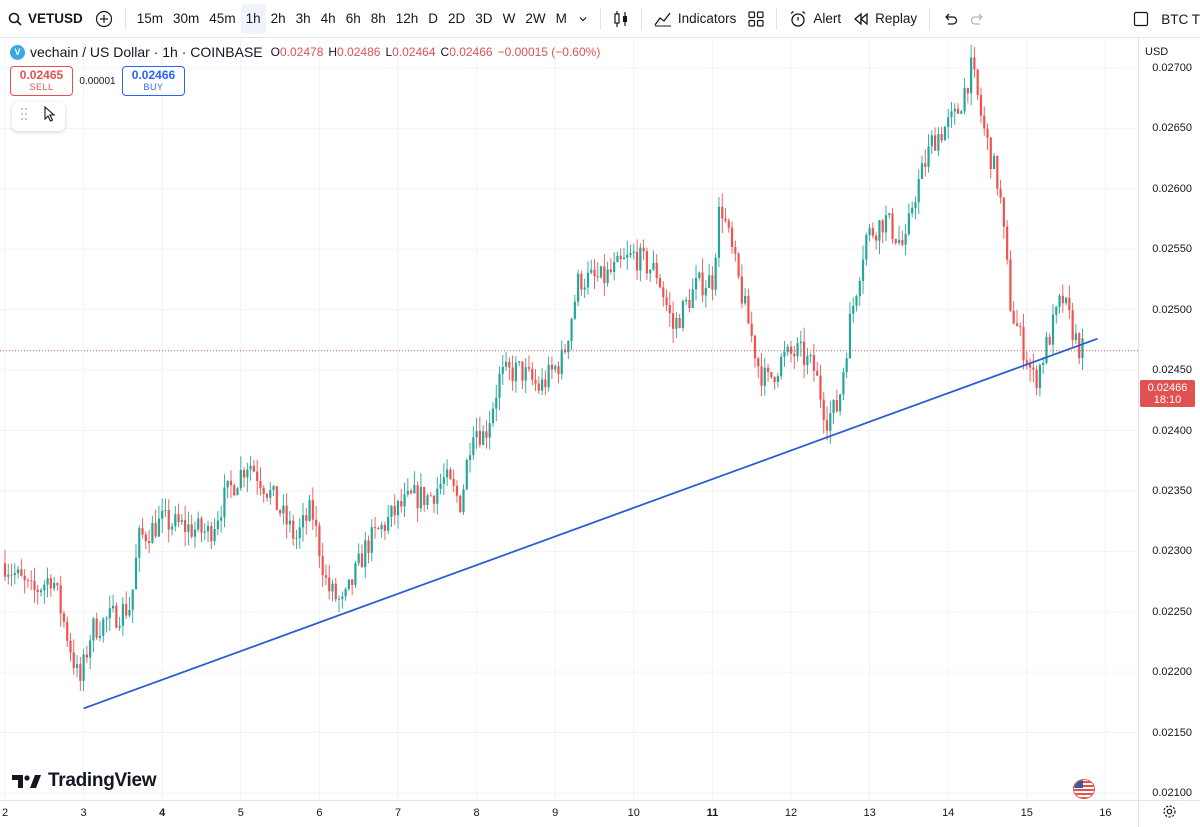 The image size is (1200, 827). What do you see at coordinates (38, 116) in the screenshot?
I see `floating-drawing-toolbar` at bounding box center [38, 116].